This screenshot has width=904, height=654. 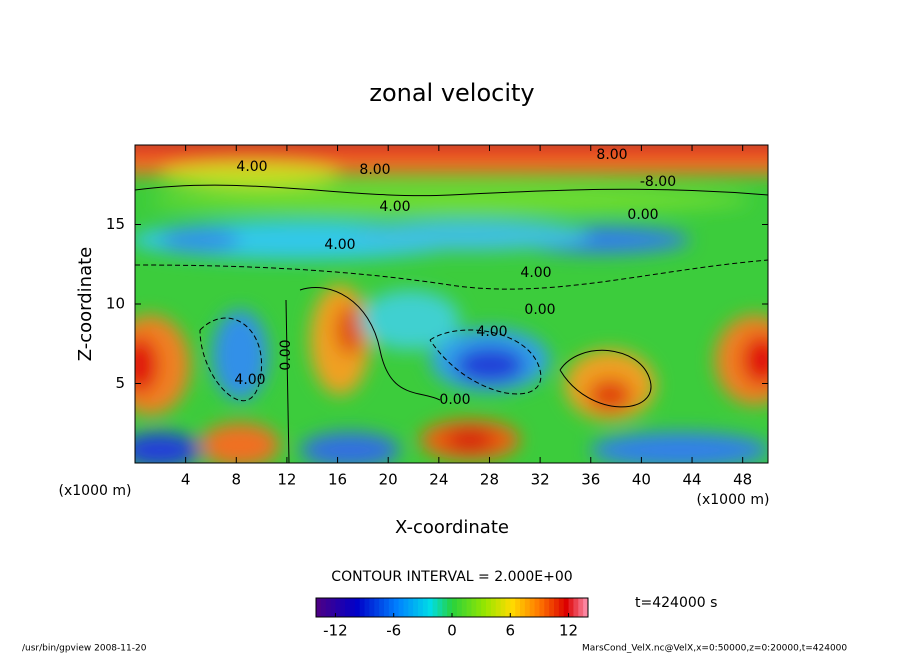 What do you see at coordinates (691, 480) in the screenshot?
I see `x-tick-label: 44` at bounding box center [691, 480].